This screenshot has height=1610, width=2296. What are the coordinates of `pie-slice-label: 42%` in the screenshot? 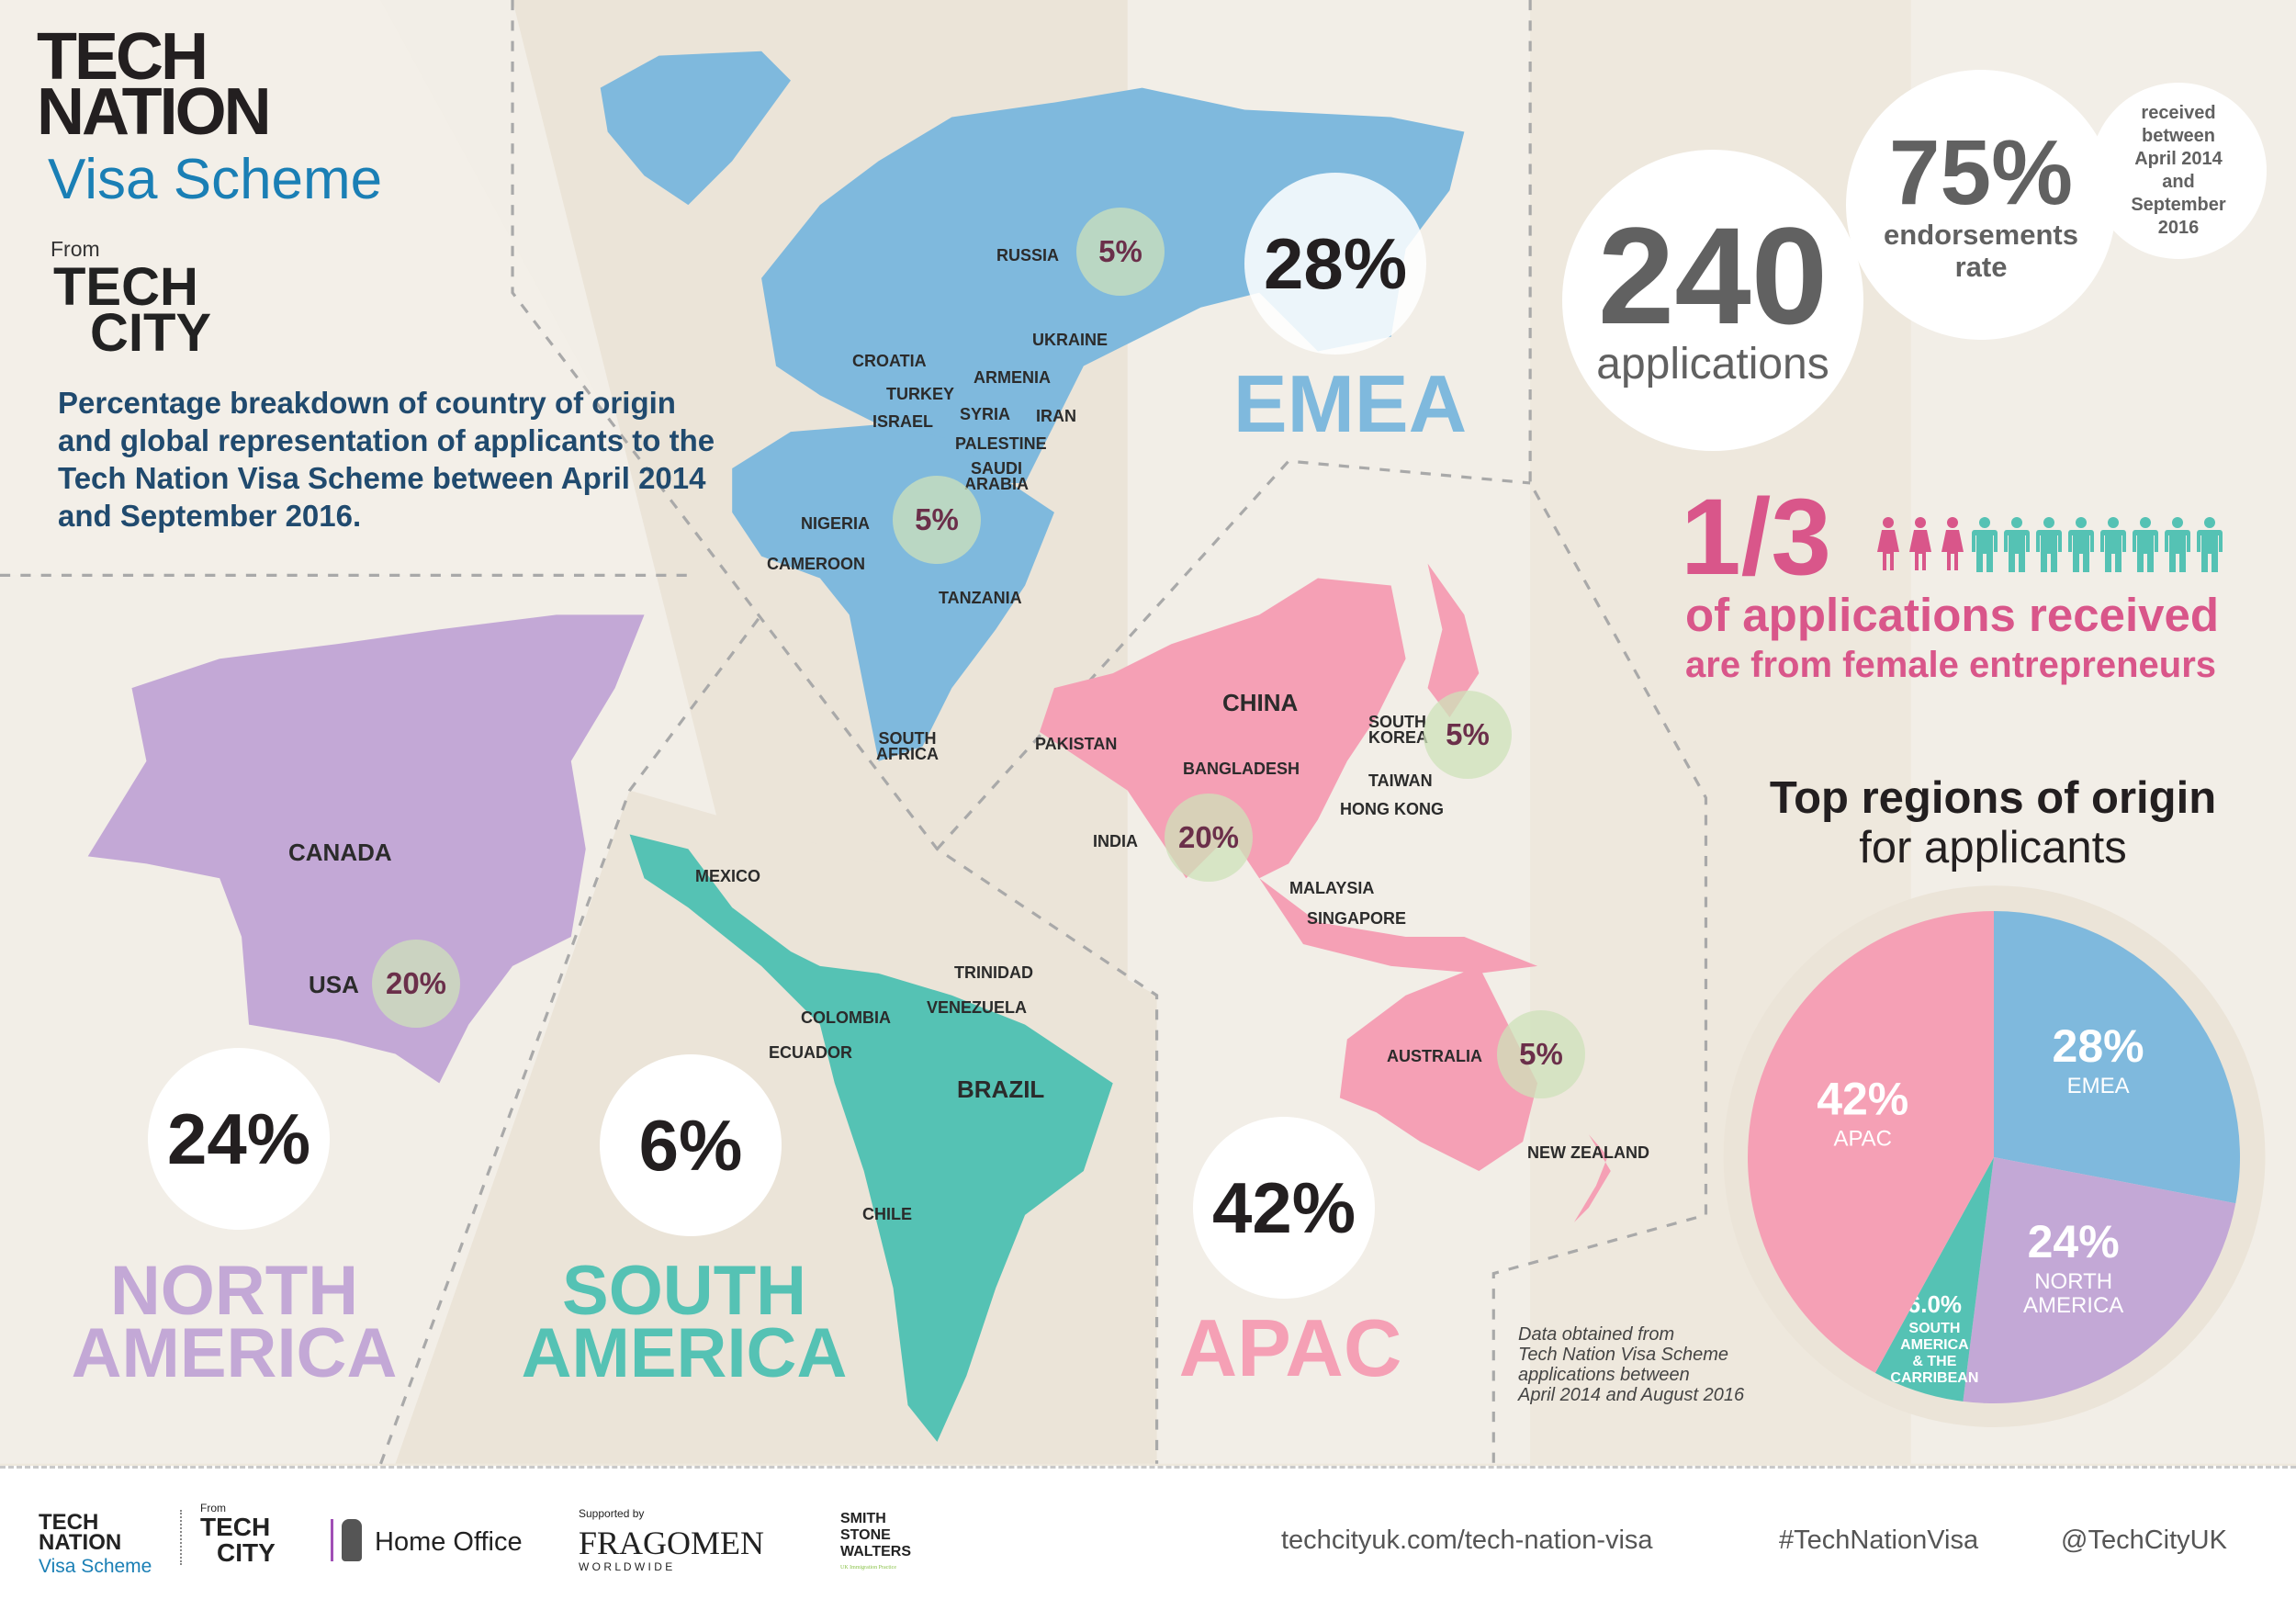 It's located at (1862, 1098).